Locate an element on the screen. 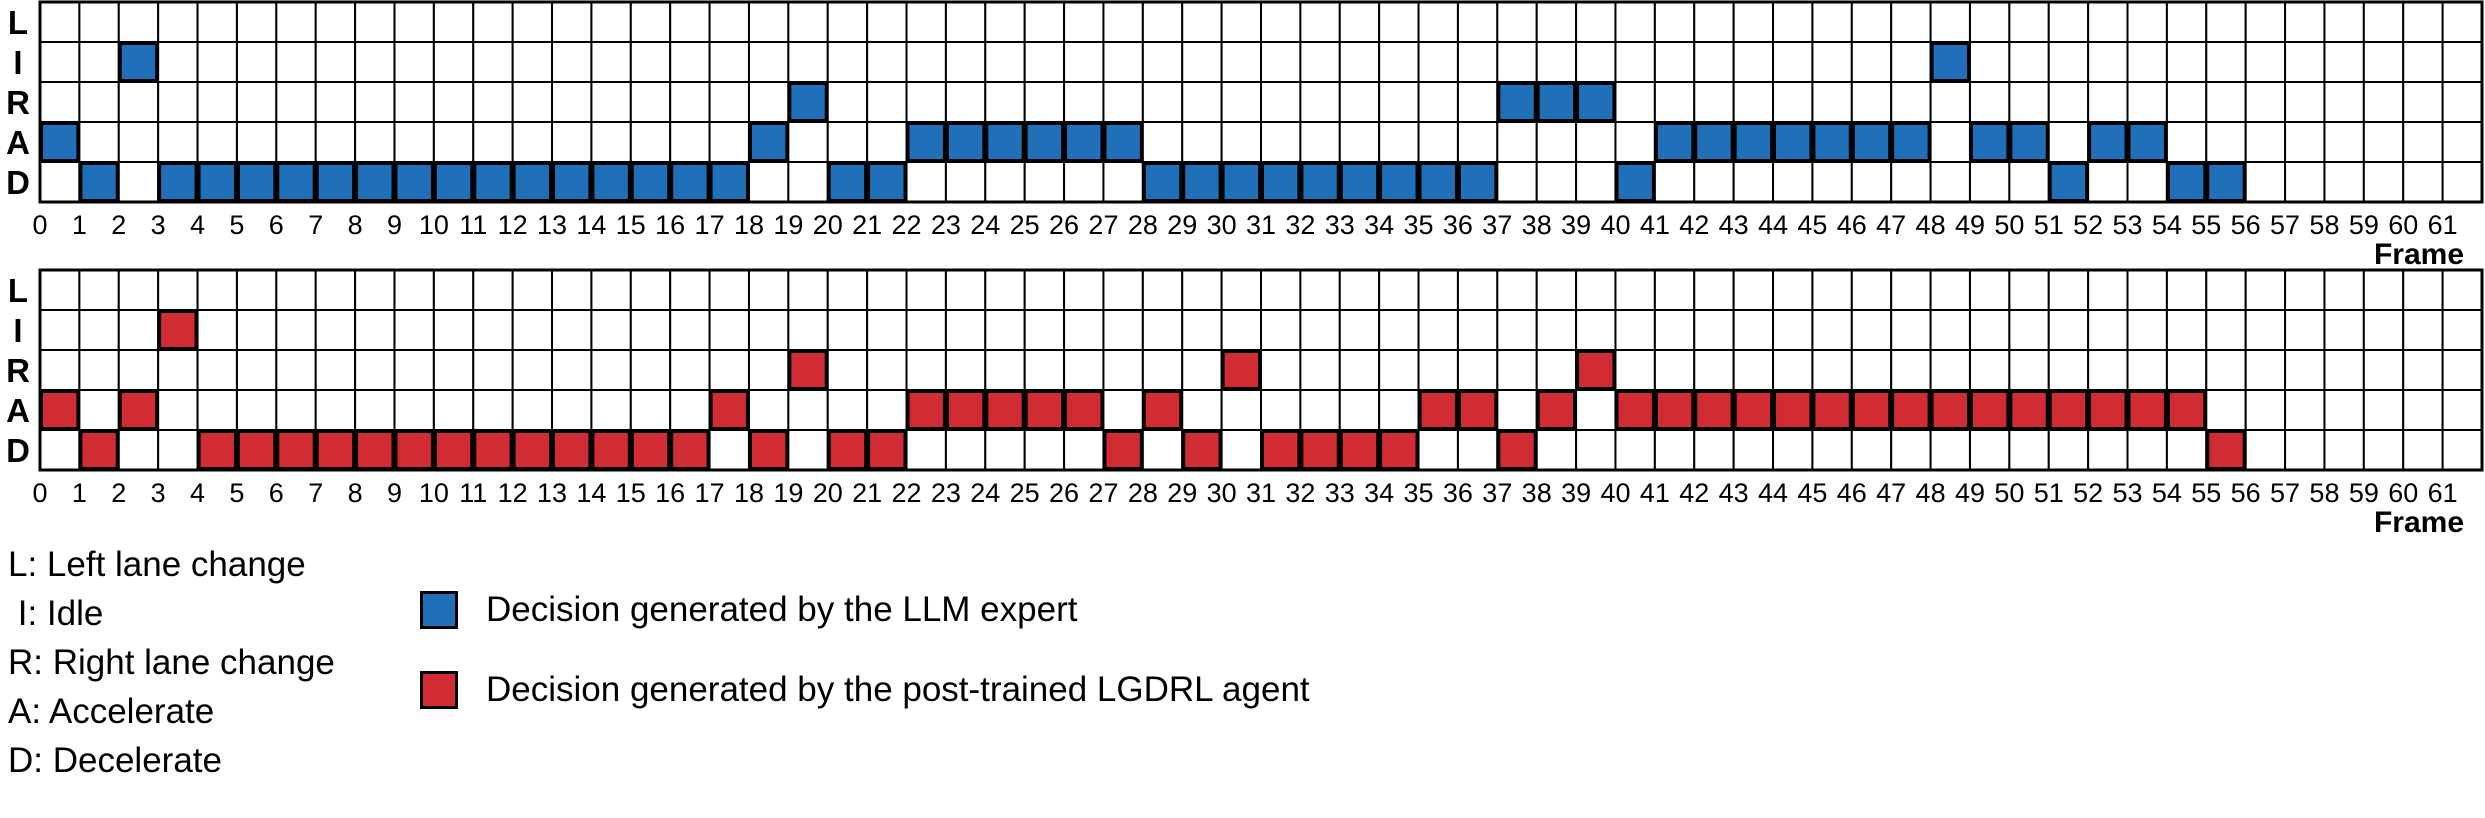 Image resolution: width=2485 pixels, height=818 pixels. row-label: R is located at coordinates (18, 370).